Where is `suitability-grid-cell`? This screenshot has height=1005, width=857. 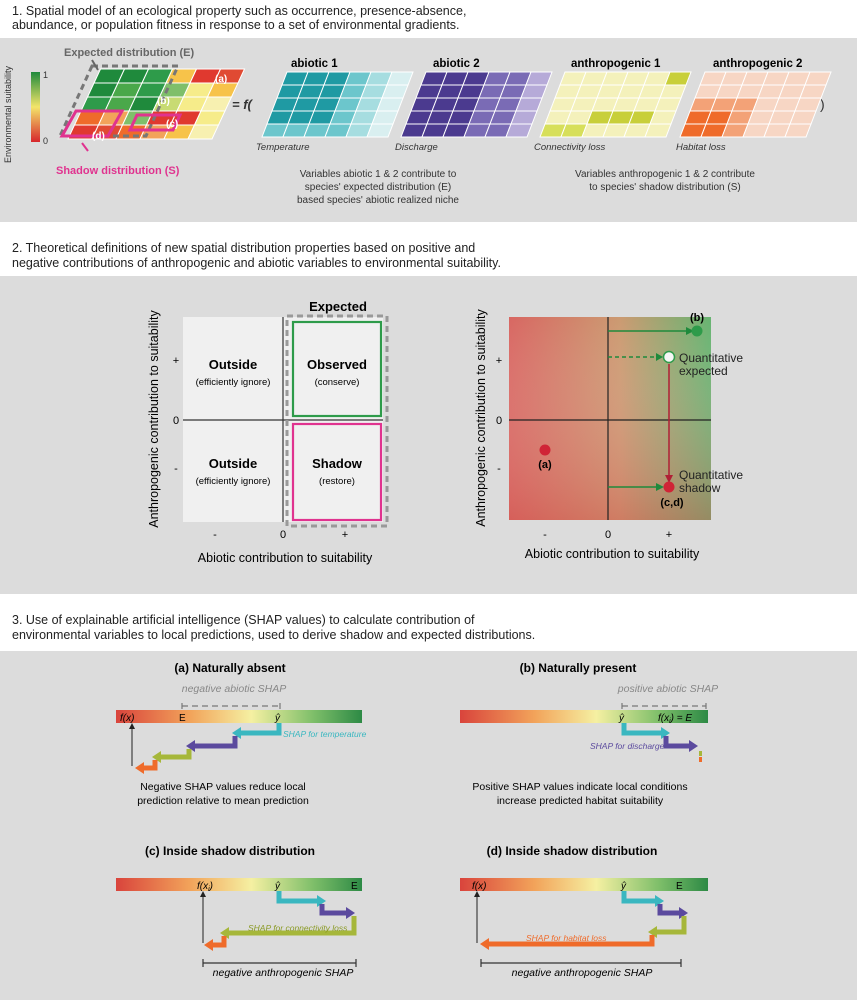
suitability-grid-cell is located at coordinates (203, 132).